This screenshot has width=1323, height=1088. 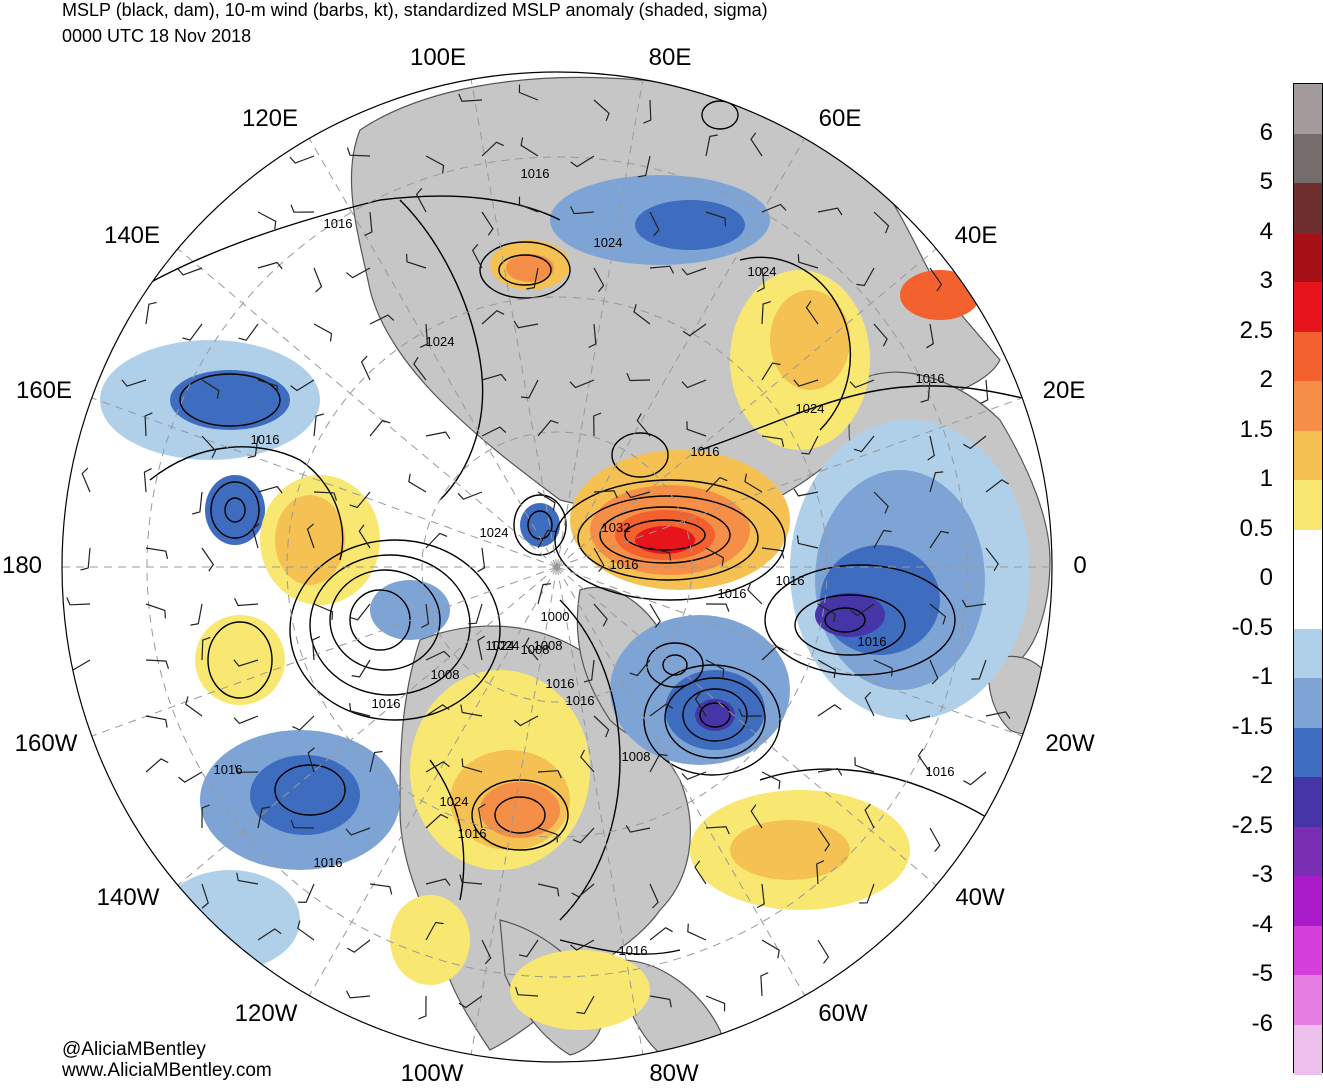 What do you see at coordinates (1262, 874) in the screenshot?
I see `colorbar-label: -3` at bounding box center [1262, 874].